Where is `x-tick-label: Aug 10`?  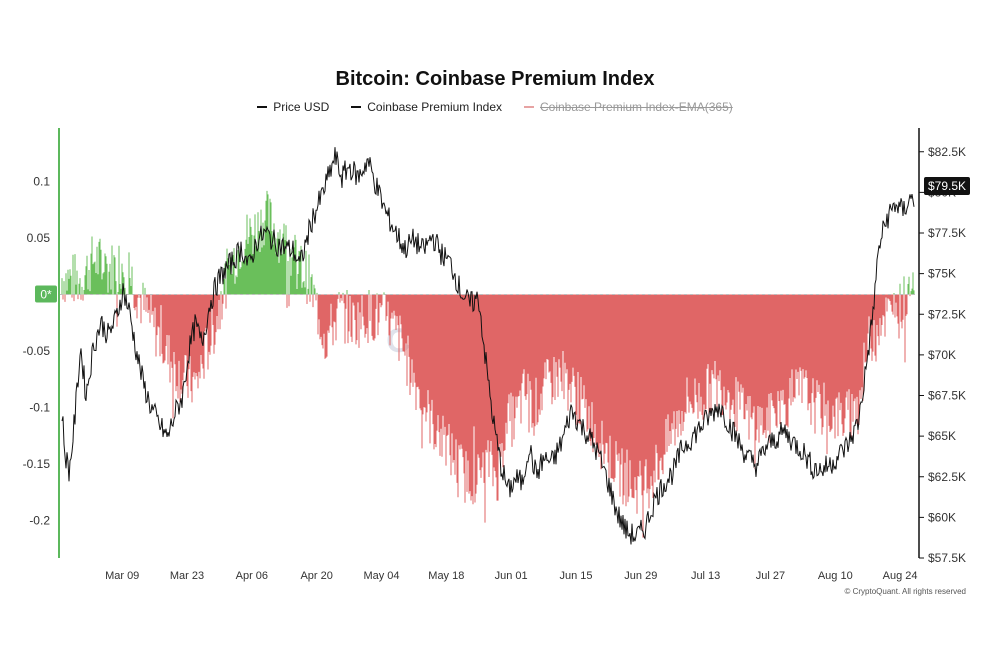 x-tick-label: Aug 10 is located at coordinates (835, 576).